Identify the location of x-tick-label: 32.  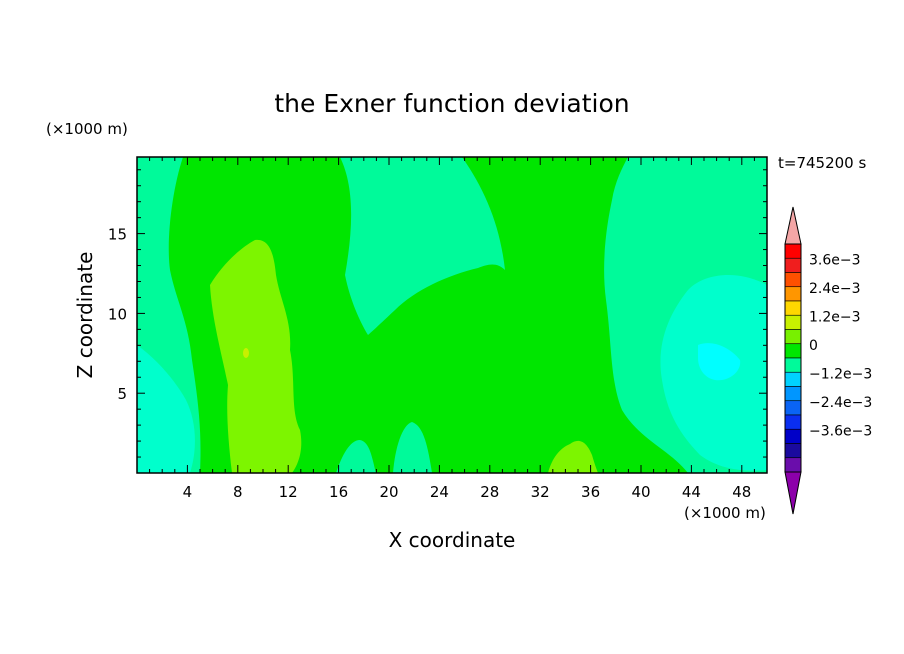
(540, 492).